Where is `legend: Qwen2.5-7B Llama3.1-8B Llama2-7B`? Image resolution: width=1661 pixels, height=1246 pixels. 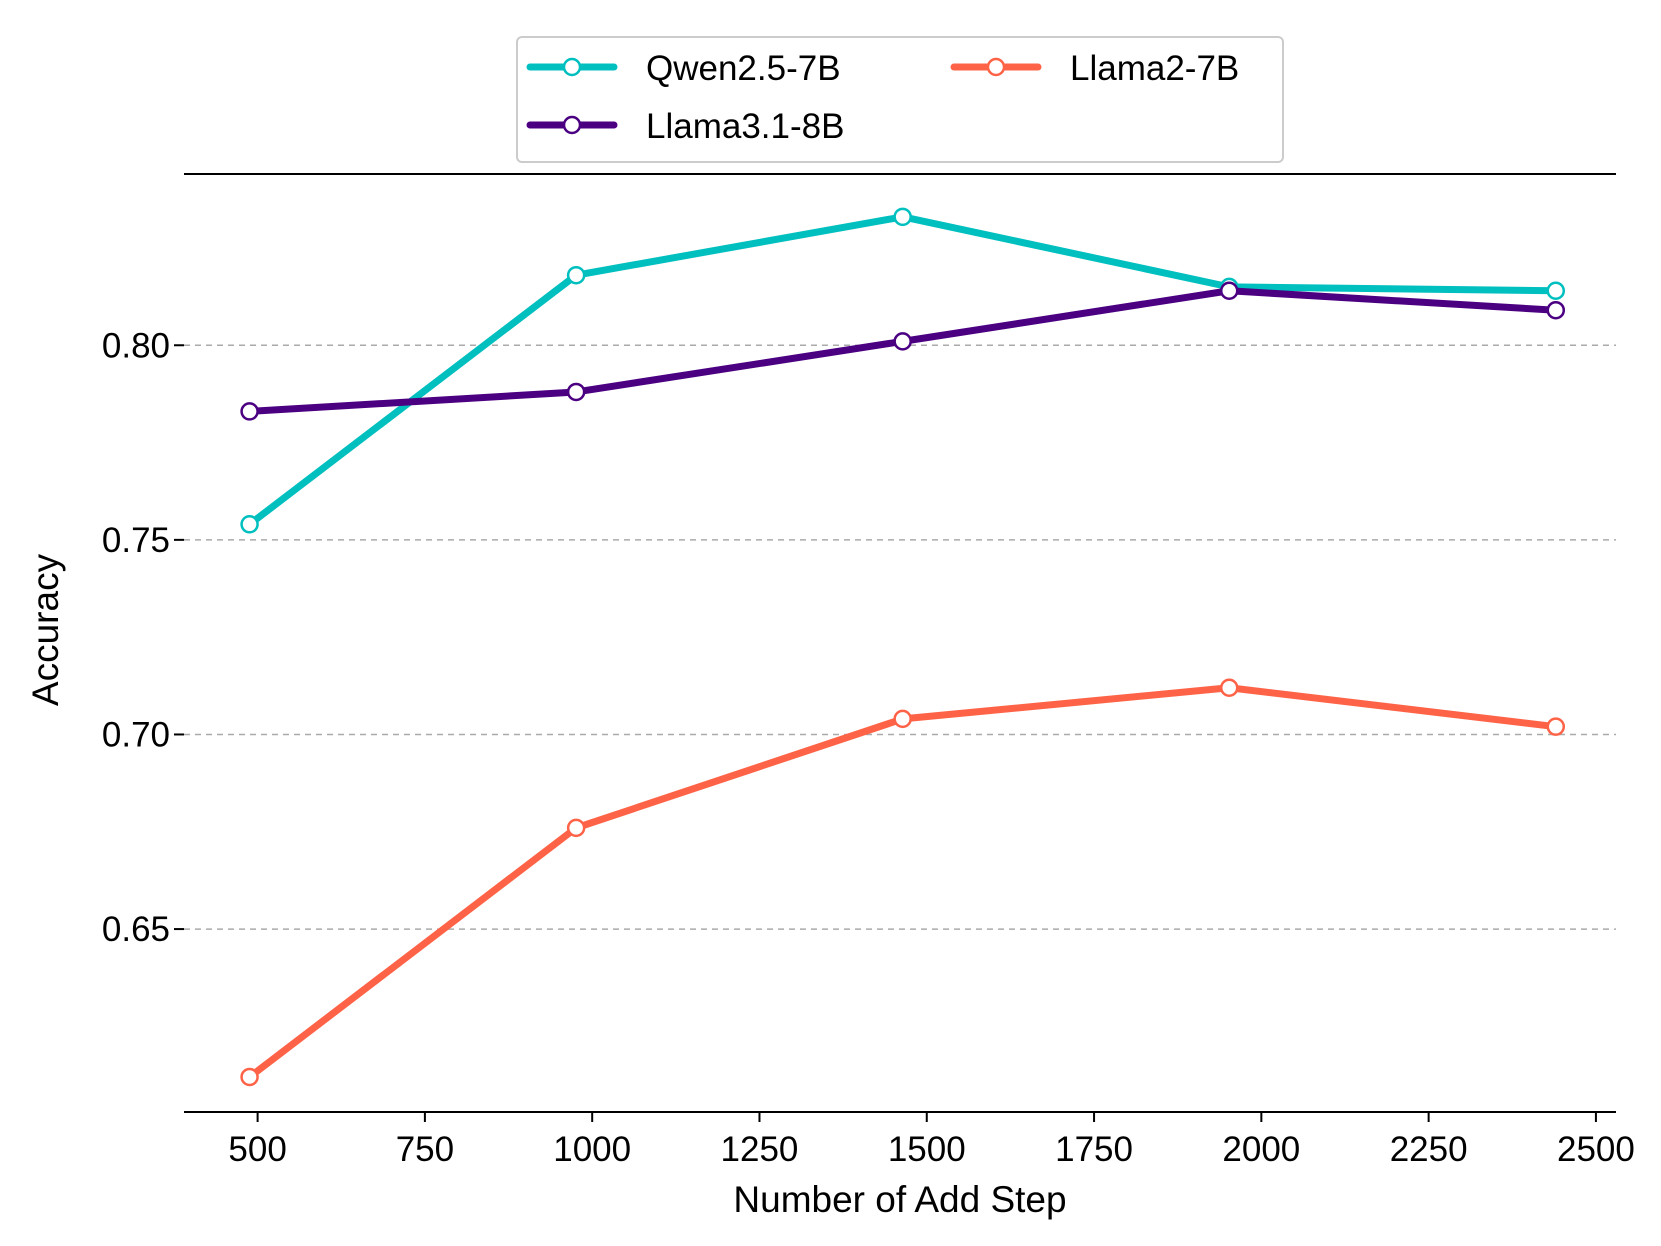
legend: Qwen2.5-7B Llama3.1-8B Llama2-7B is located at coordinates (900, 99).